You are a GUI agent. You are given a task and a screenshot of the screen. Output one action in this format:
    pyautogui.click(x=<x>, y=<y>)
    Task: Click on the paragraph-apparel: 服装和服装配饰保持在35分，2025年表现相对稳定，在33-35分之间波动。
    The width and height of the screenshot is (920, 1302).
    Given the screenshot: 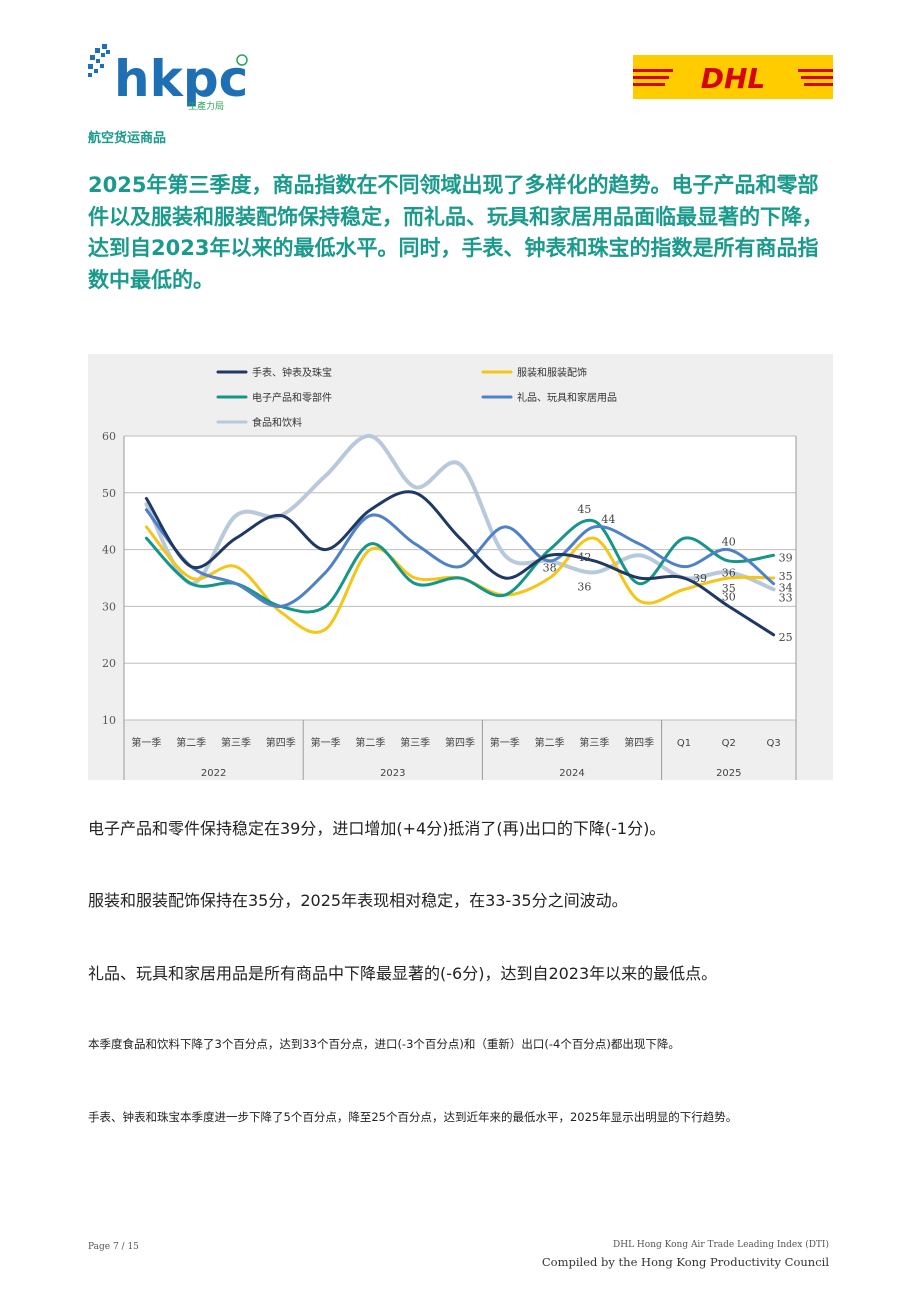 What is the action you would take?
    pyautogui.click(x=358, y=900)
    